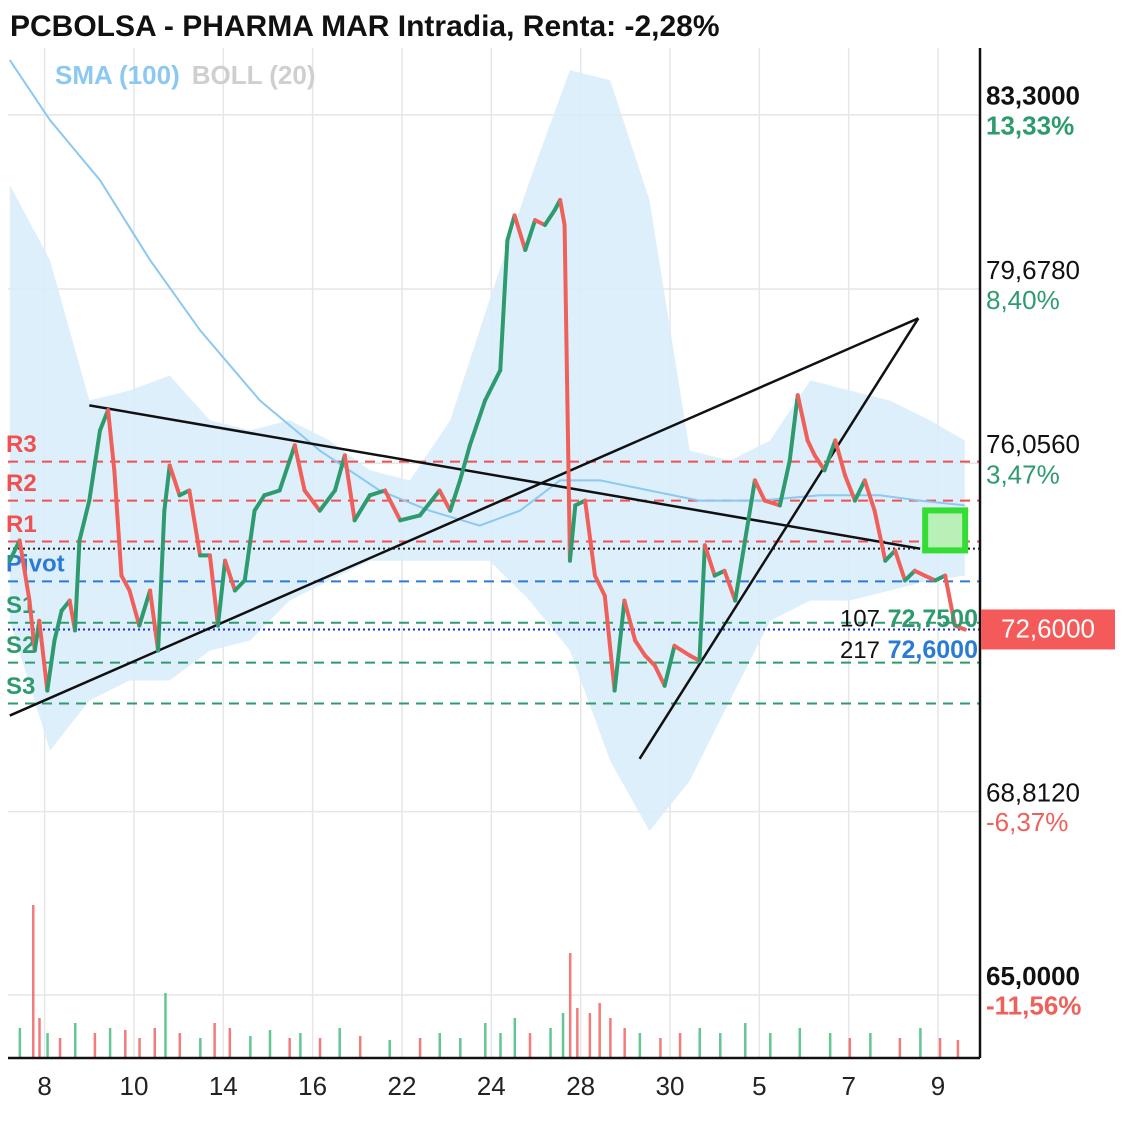  What do you see at coordinates (254, 75) in the screenshot?
I see `legend-entry: BOLL (20)` at bounding box center [254, 75].